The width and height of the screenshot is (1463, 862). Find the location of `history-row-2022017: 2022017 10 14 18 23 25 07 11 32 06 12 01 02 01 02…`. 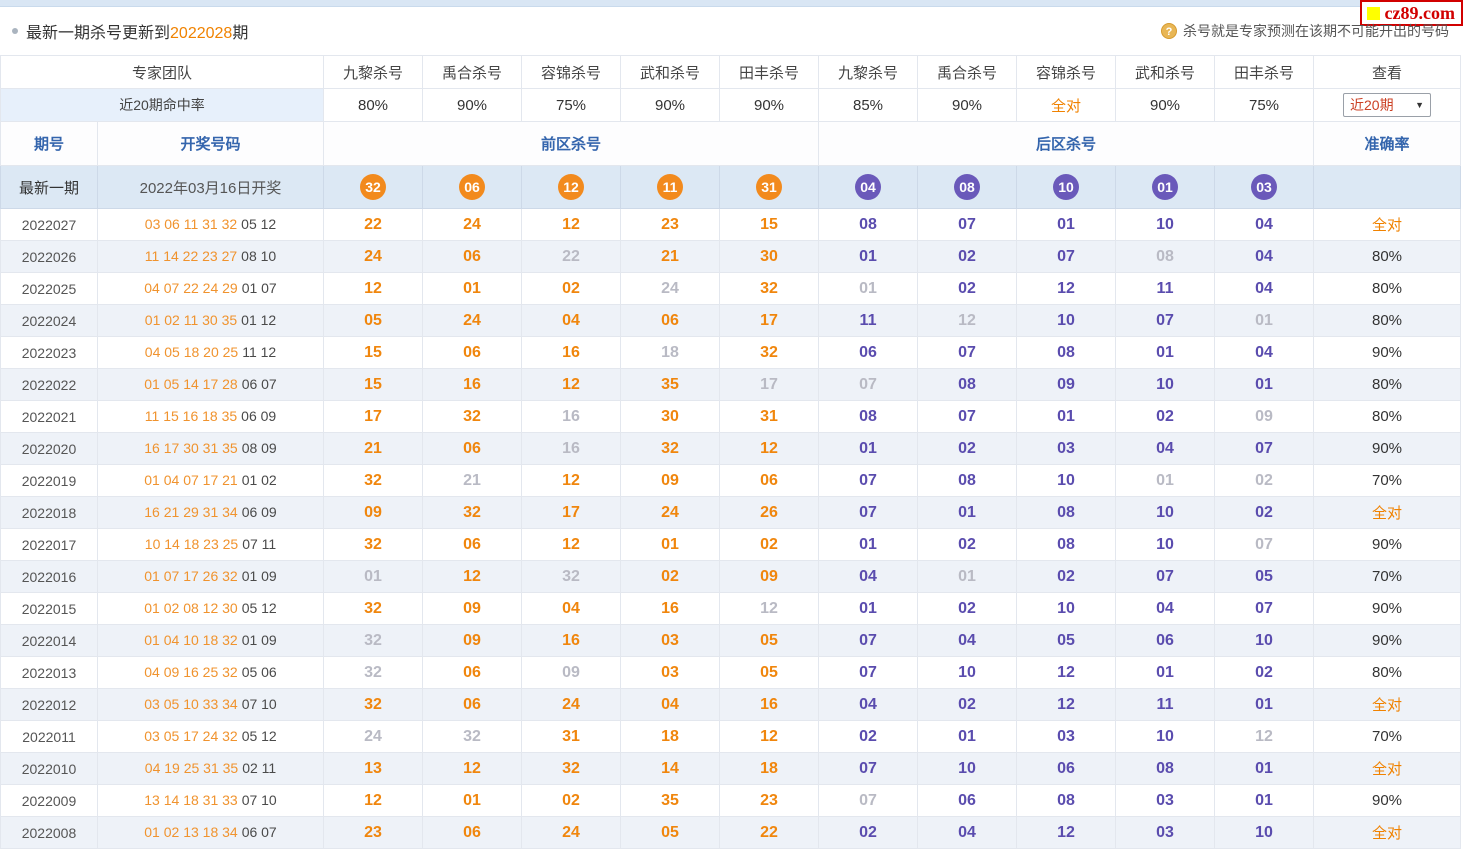

history-row-2022017: 2022017 10 14 18 23 25 07 11 32 06 12 01 02 01 02… is located at coordinates (731, 544).